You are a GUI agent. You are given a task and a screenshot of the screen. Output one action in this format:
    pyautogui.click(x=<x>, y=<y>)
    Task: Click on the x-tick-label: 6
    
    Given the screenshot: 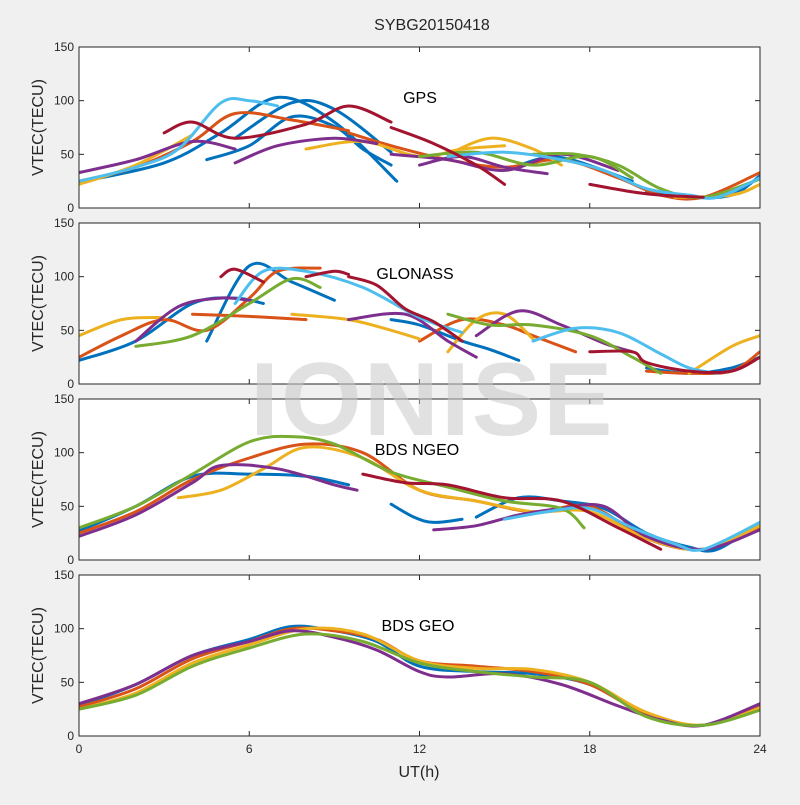 What is the action you would take?
    pyautogui.click(x=249, y=749)
    